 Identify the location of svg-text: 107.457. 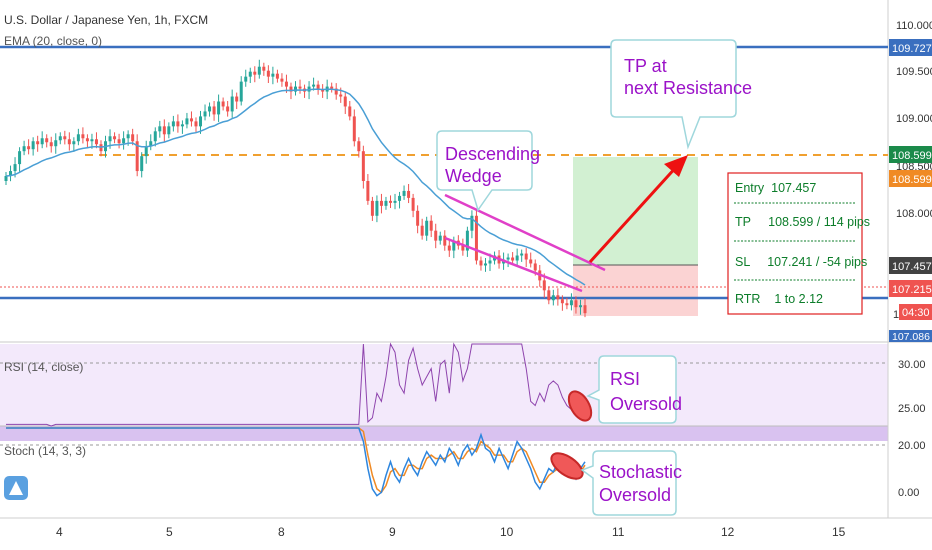
(912, 267).